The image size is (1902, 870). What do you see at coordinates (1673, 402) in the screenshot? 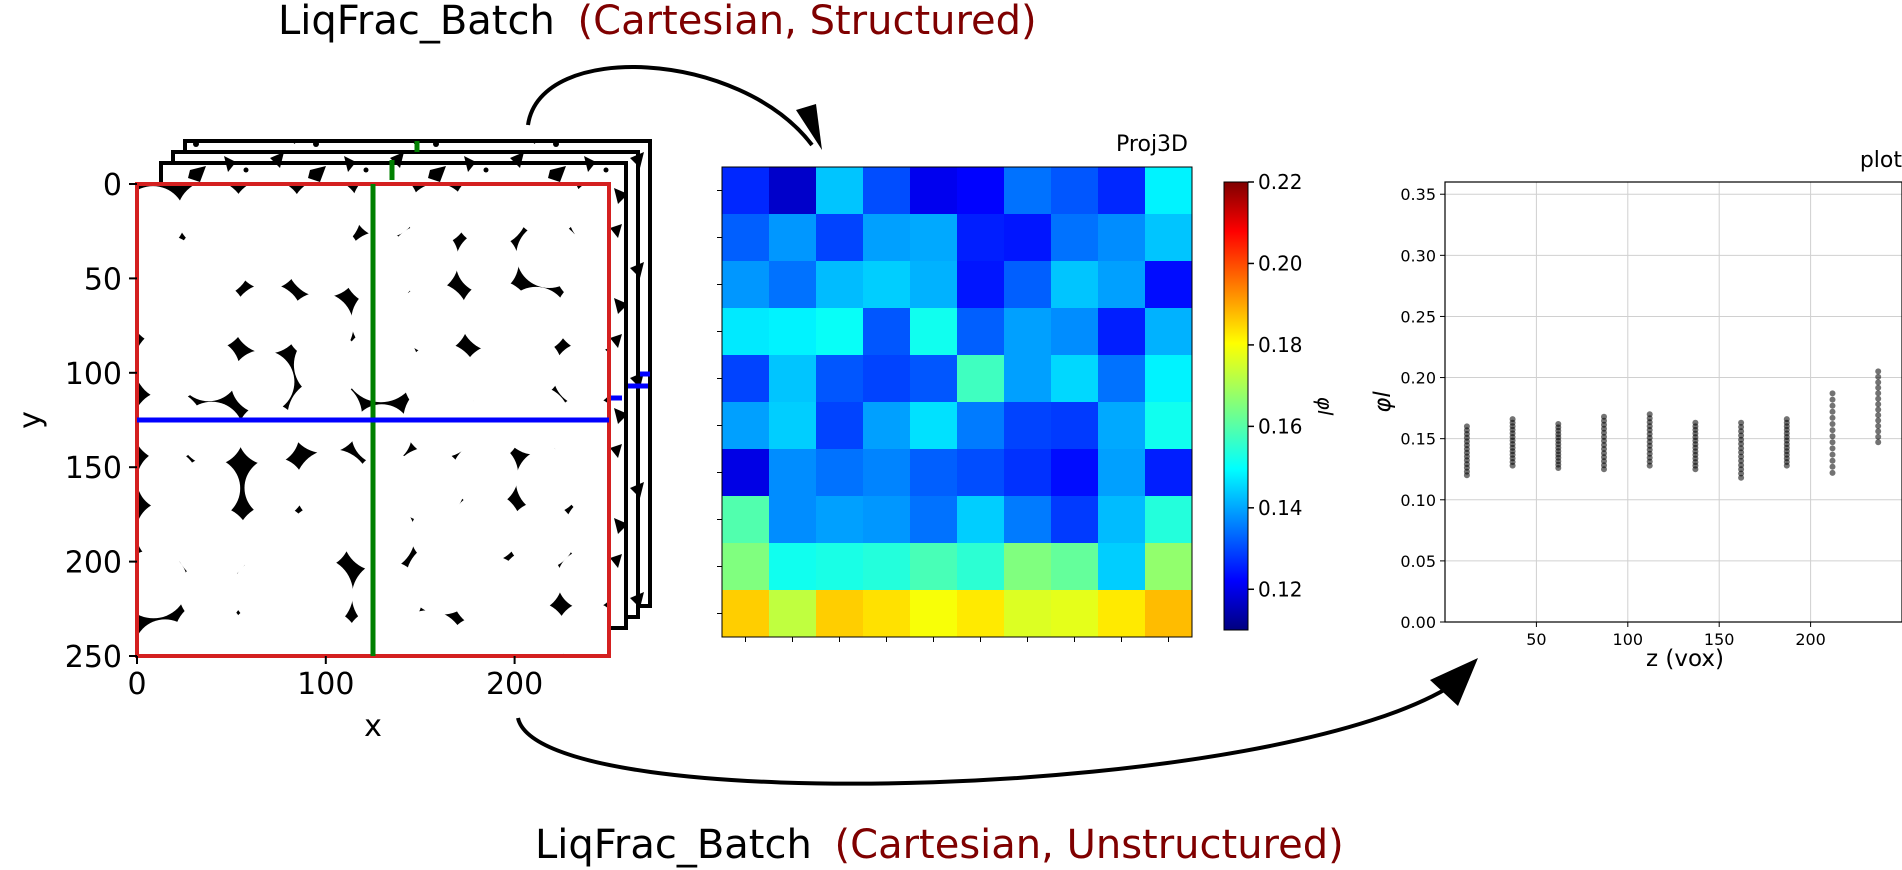
I see `scatter-grid` at bounding box center [1673, 402].